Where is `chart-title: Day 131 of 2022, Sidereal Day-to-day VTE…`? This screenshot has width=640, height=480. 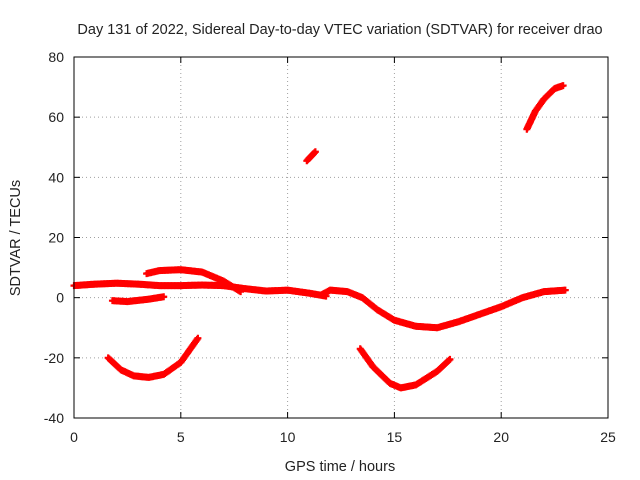
chart-title: Day 131 of 2022, Sidereal Day-to-day VTE… is located at coordinates (339, 30).